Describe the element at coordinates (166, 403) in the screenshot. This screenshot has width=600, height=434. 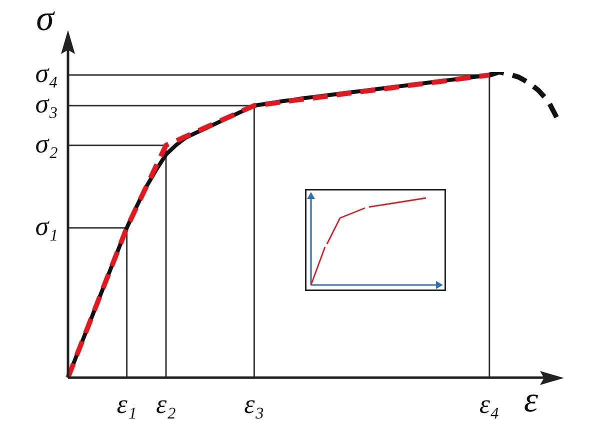
I see `x-tick-label: ε₂` at that location.